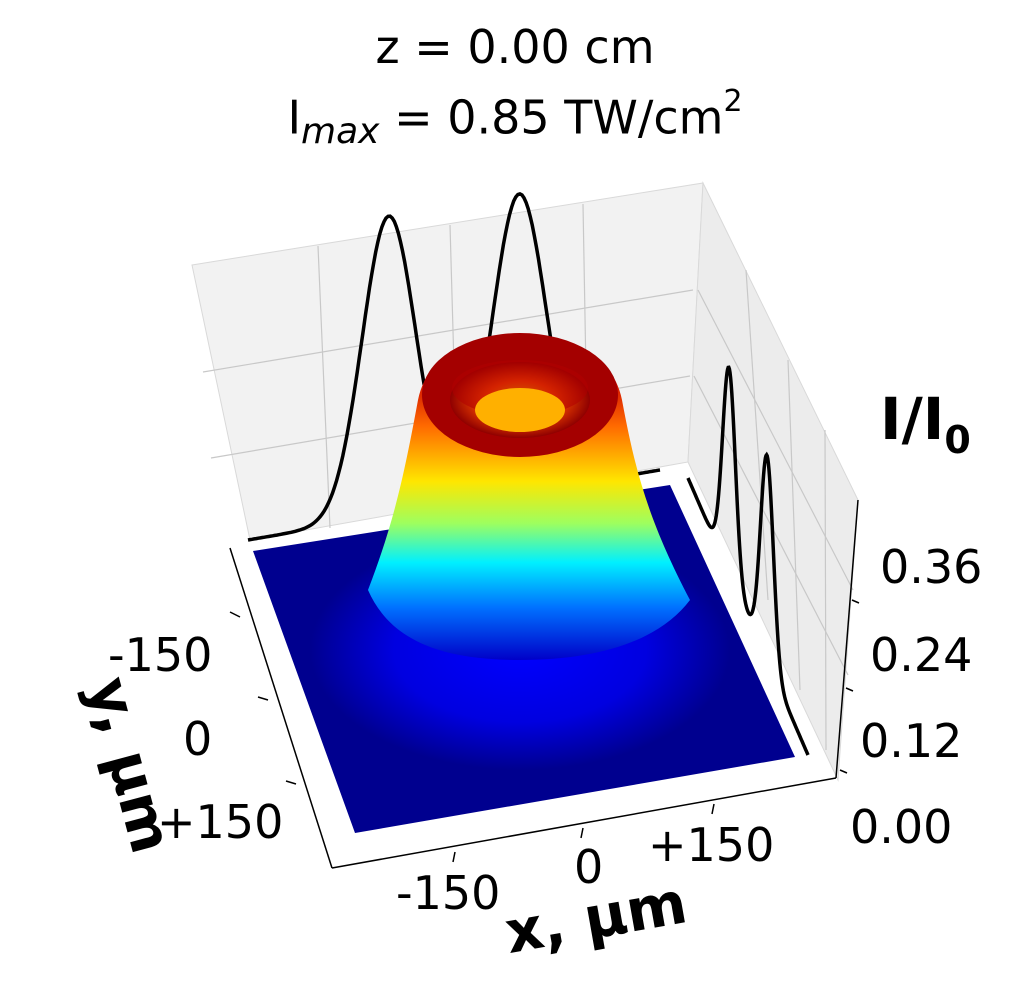 This screenshot has width=1030, height=1000. I want to click on x-tick-label: 0, so click(589, 867).